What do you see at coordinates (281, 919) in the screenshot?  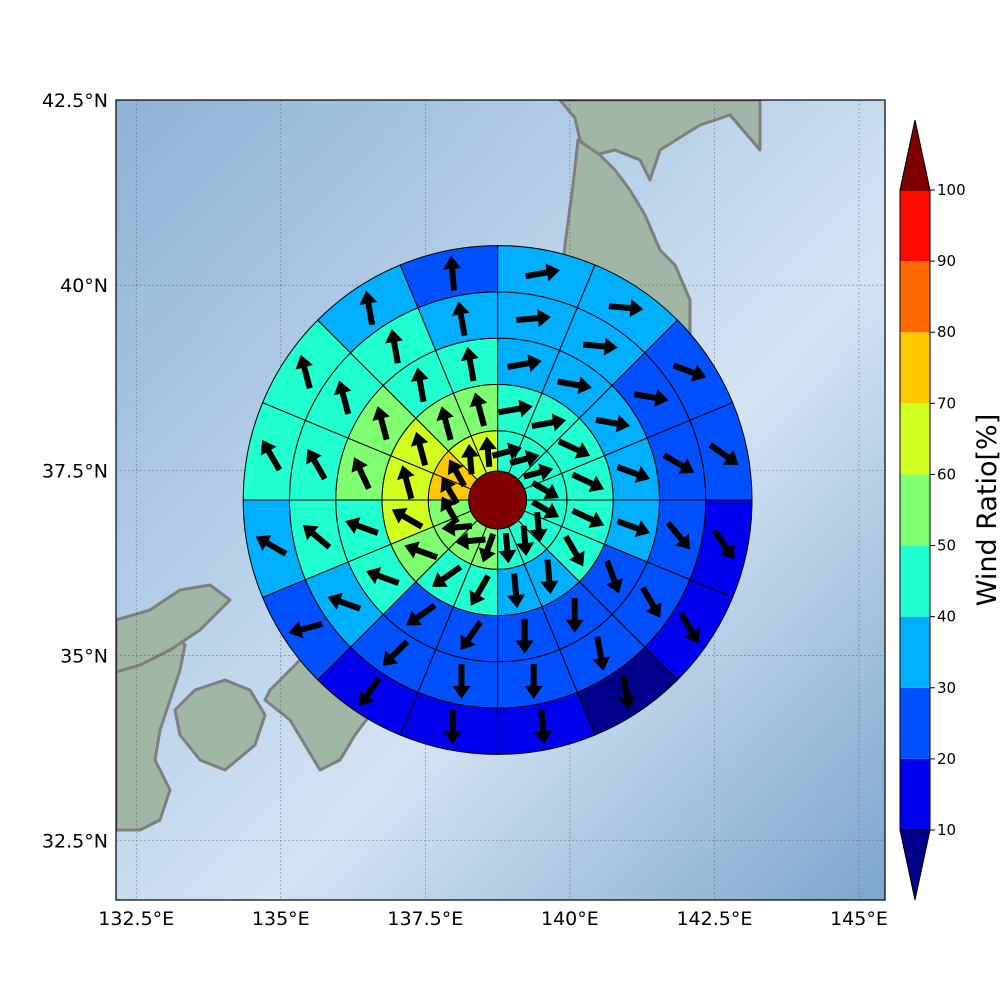 I see `lon-tick-label: 135°E` at bounding box center [281, 919].